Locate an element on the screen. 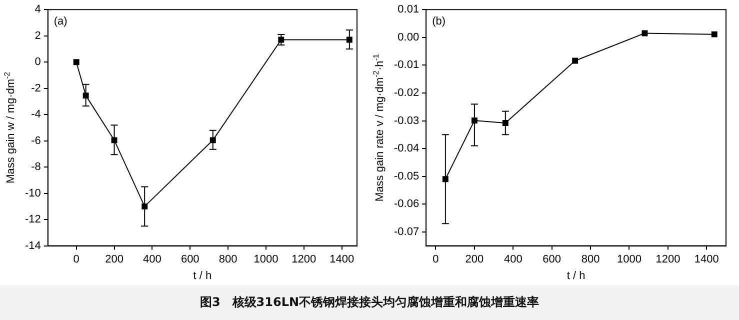 This screenshot has height=320, width=739. y-tick-label: 0.00 is located at coordinates (409, 37).